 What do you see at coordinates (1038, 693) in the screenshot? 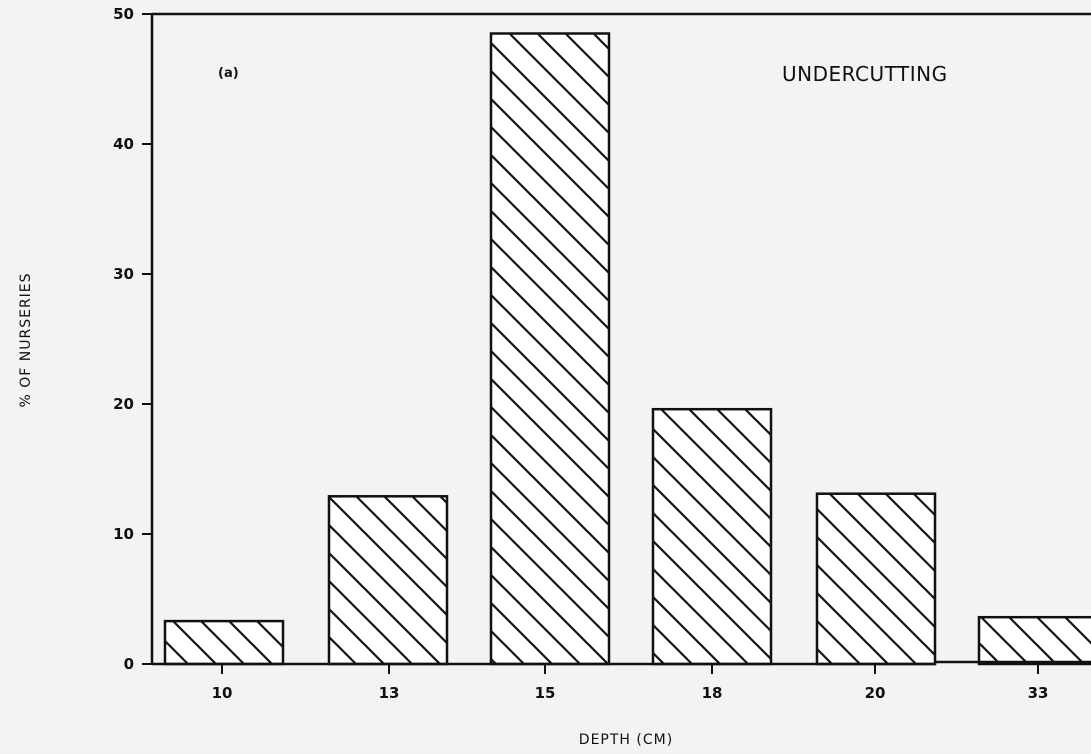
I see `x-tick-label-33: 33` at bounding box center [1038, 693].